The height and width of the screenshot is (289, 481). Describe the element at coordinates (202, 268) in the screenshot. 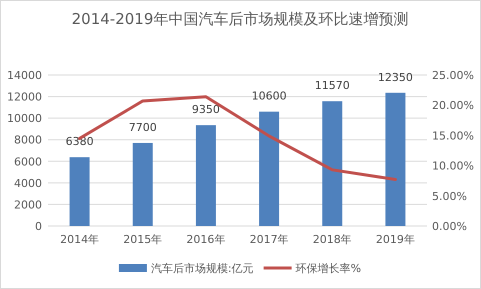

I see `legend-label: 汽车后市场规模:亿元` at that location.